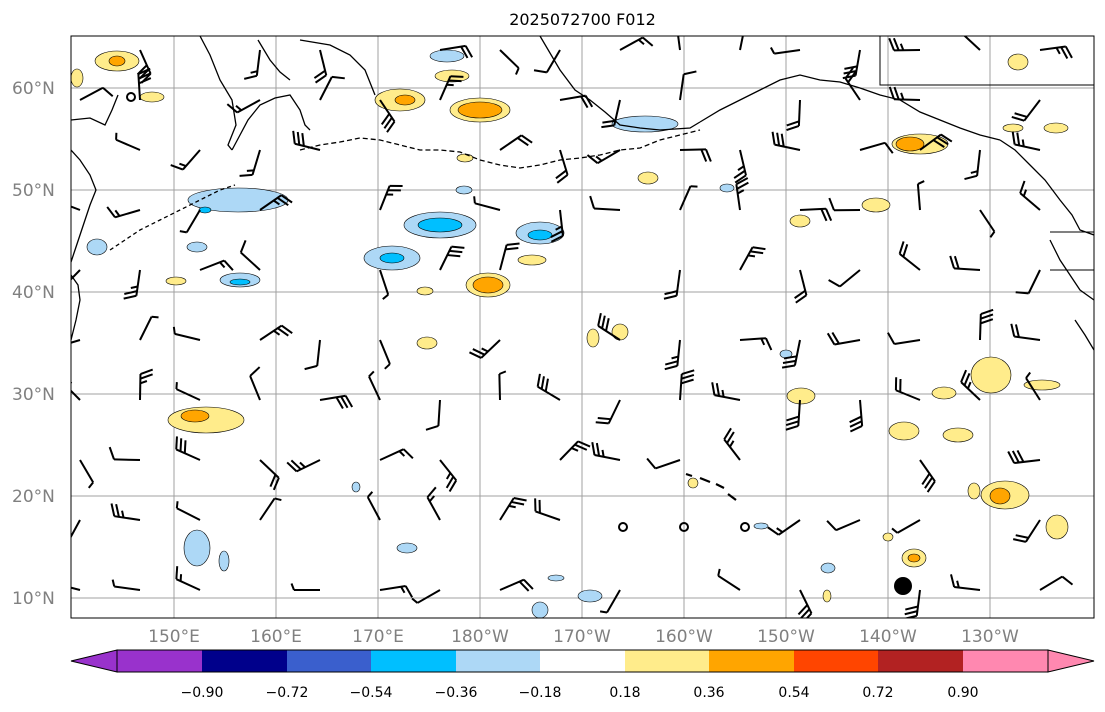 The width and height of the screenshot is (1105, 712). Describe the element at coordinates (708, 693) in the screenshot. I see `colorbar-tick-label: 0.36` at that location.